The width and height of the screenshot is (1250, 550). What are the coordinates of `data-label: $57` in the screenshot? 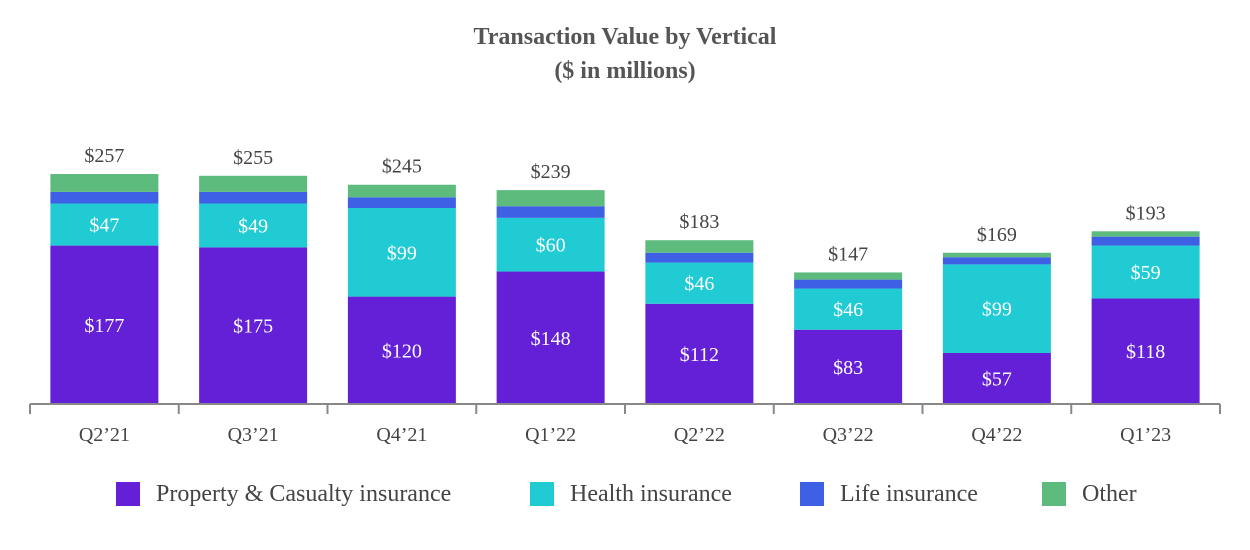 It's located at (997, 379).